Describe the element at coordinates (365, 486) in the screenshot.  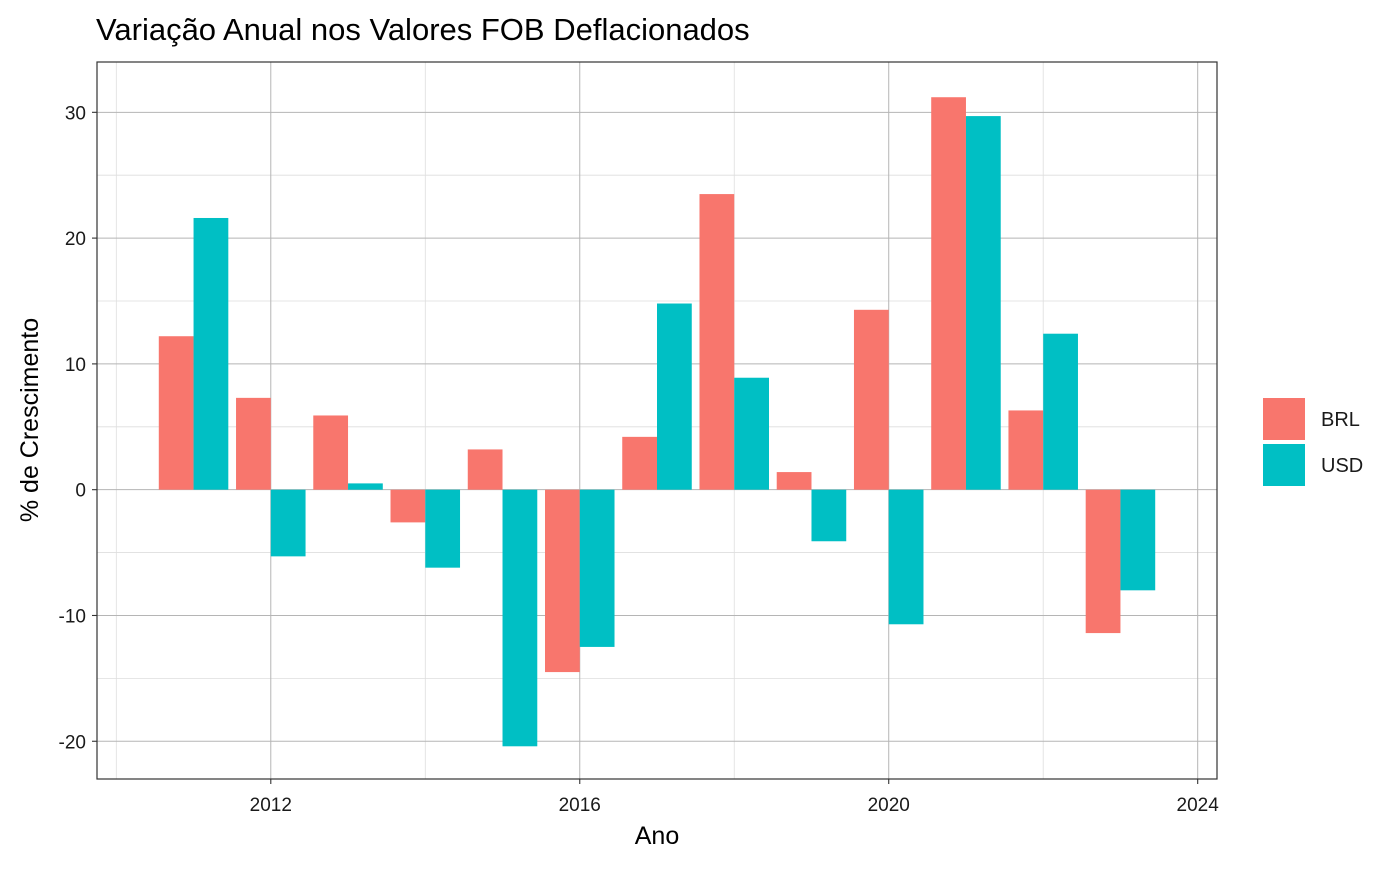
I see `bar-usd-2013` at that location.